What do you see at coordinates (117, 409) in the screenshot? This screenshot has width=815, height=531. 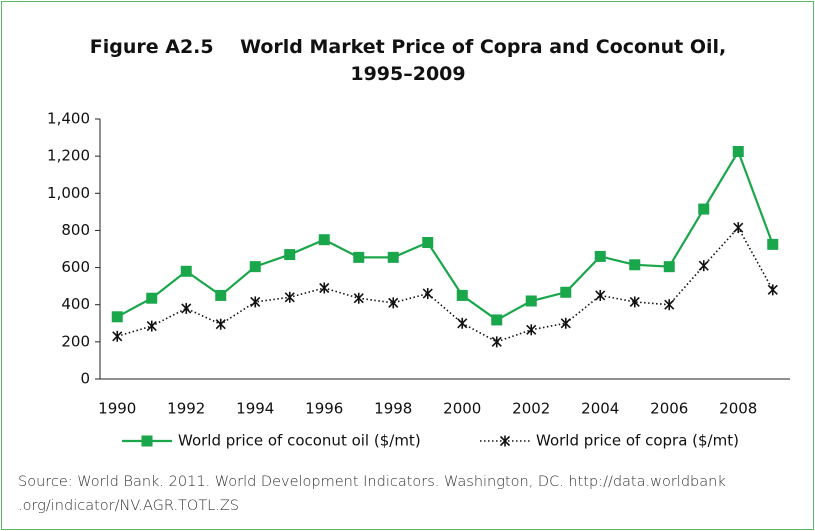 I see `x-tick-label: 1990` at bounding box center [117, 409].